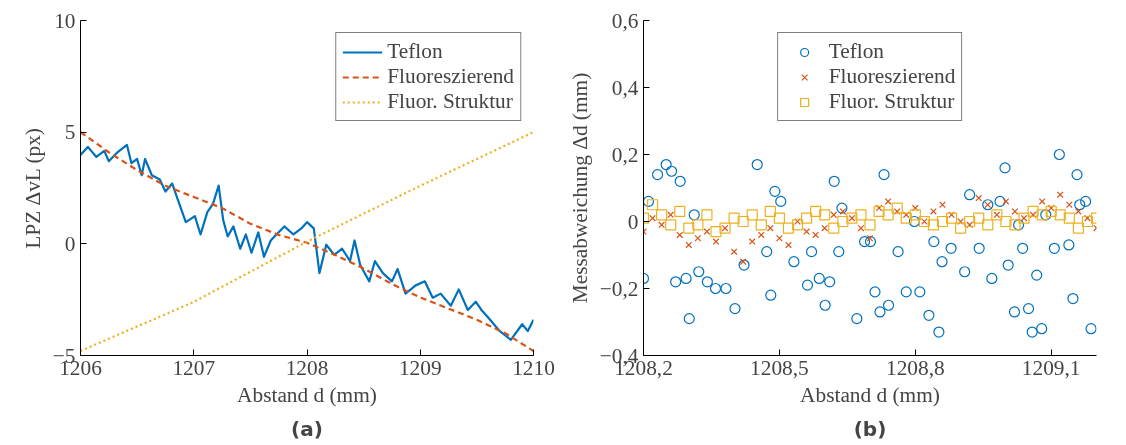  I want to click on x-tick-label: 1207, so click(194, 367).